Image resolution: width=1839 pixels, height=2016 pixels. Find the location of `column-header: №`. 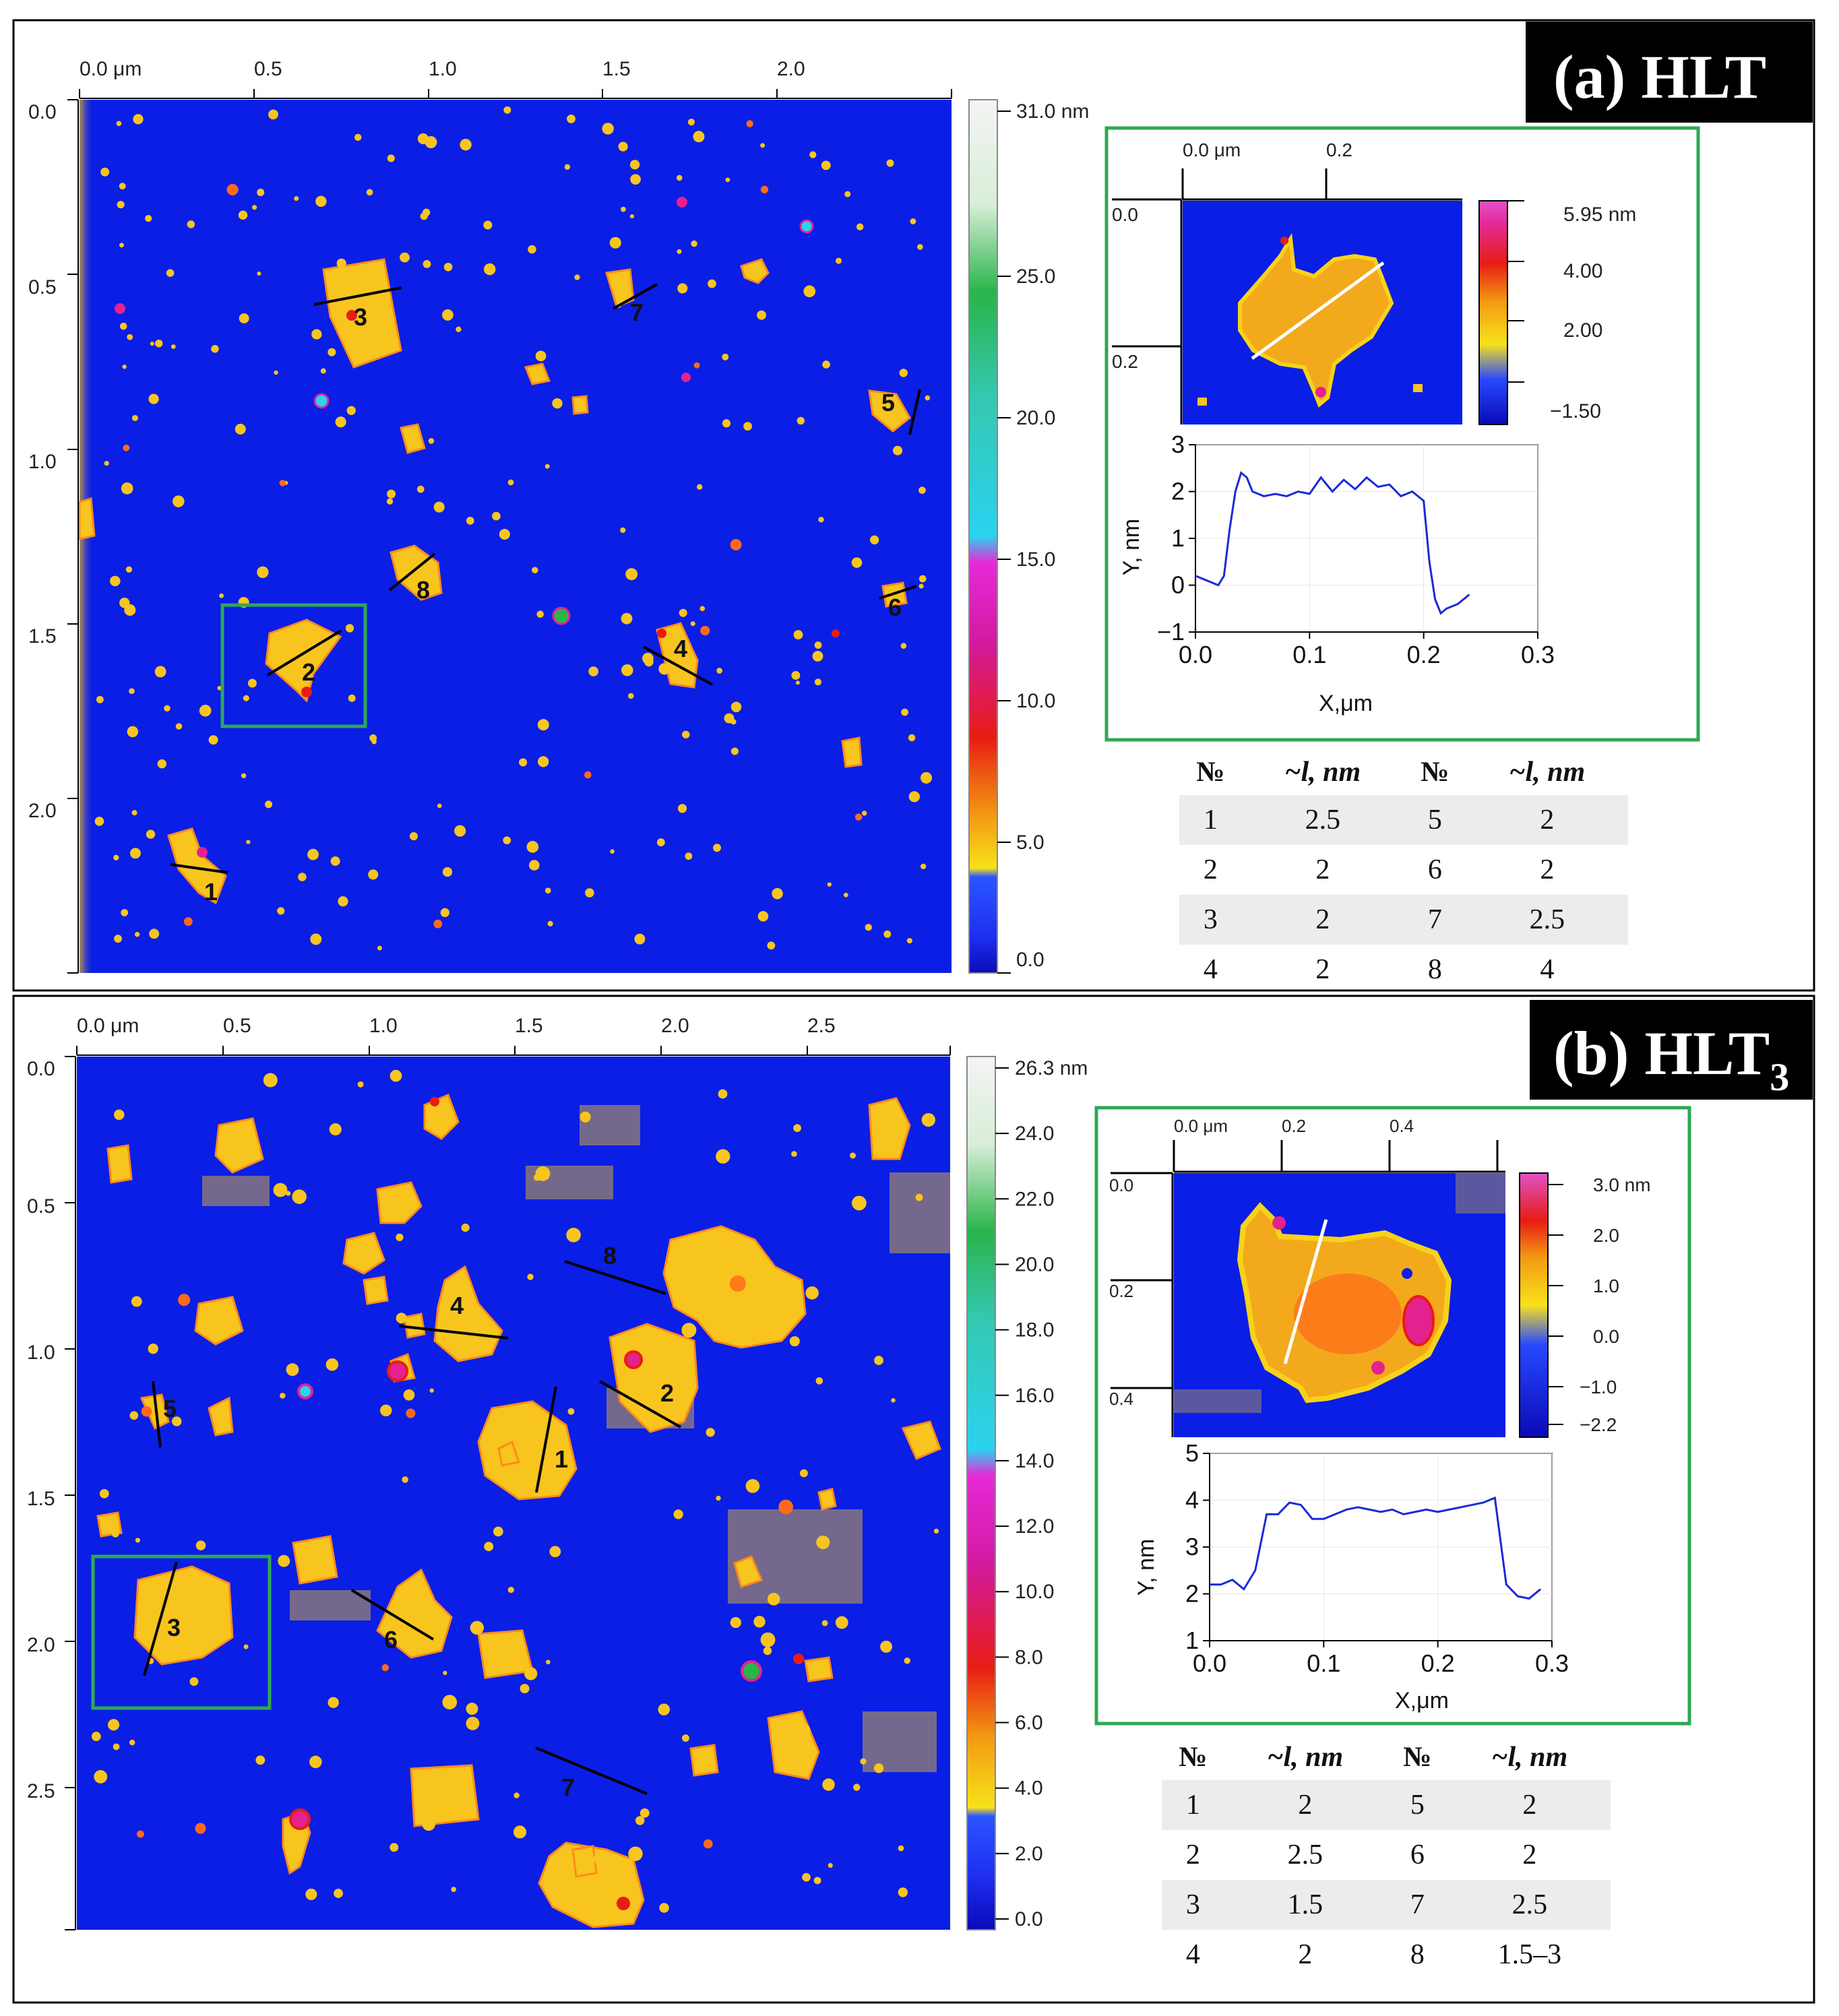

column-header: № is located at coordinates (1193, 1758).